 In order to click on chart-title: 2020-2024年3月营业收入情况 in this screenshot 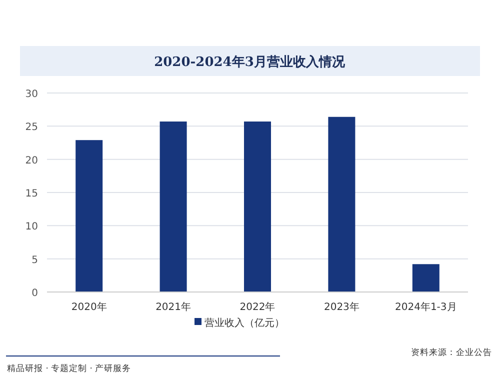, I will do `click(250, 62)`.